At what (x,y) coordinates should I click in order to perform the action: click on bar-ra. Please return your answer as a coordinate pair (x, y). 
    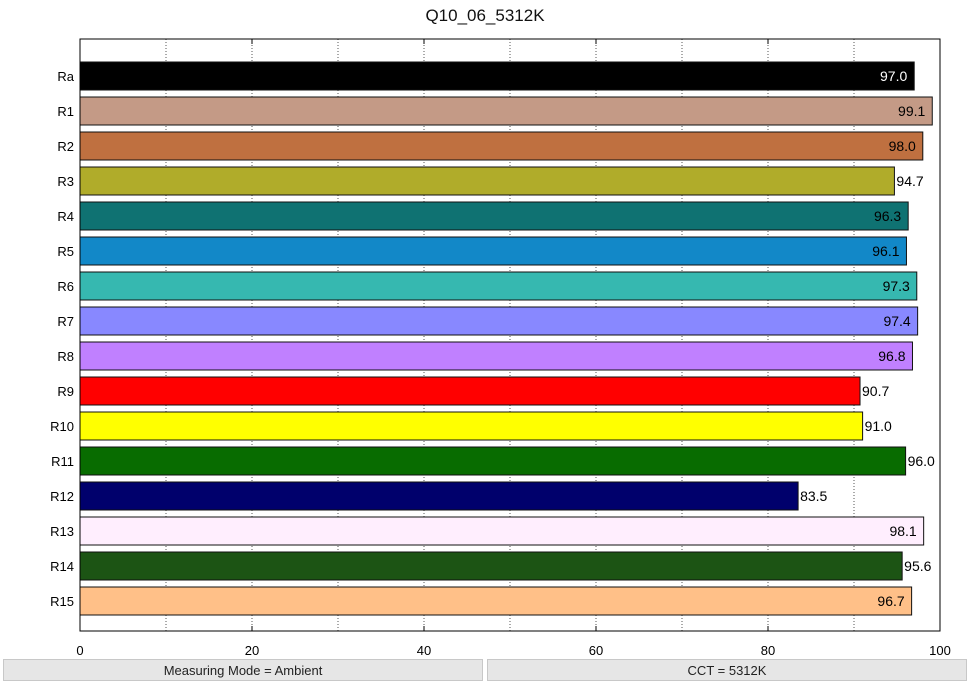
    Looking at the image, I should click on (497, 76).